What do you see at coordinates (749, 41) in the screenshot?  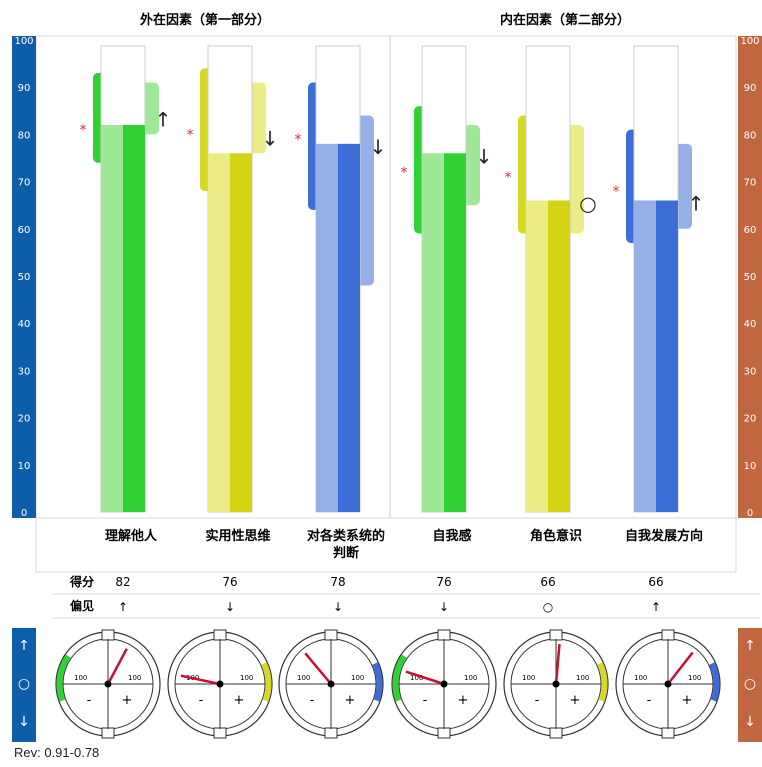 I see `right-tick-label: 100` at bounding box center [749, 41].